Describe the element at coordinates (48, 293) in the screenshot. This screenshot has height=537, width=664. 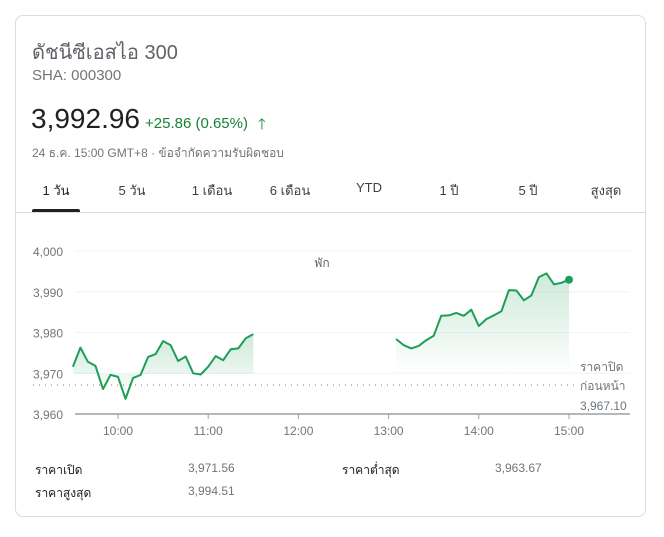
I see `y-tick-label: 3,990` at that location.